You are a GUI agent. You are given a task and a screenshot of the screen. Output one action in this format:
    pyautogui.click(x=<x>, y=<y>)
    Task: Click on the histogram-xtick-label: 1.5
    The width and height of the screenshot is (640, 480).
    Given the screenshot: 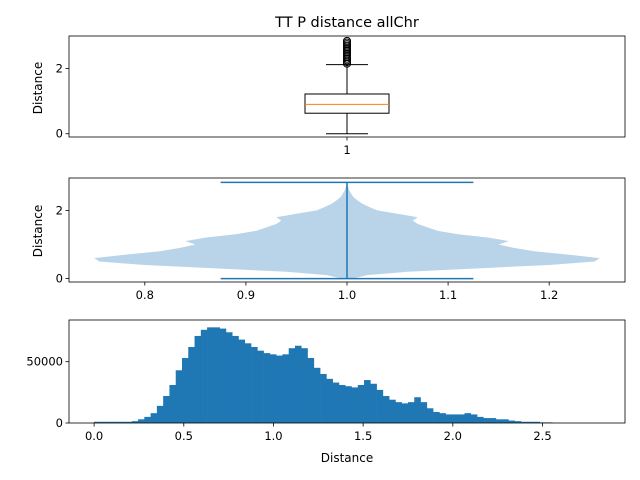 What is the action you would take?
    pyautogui.click(x=363, y=436)
    